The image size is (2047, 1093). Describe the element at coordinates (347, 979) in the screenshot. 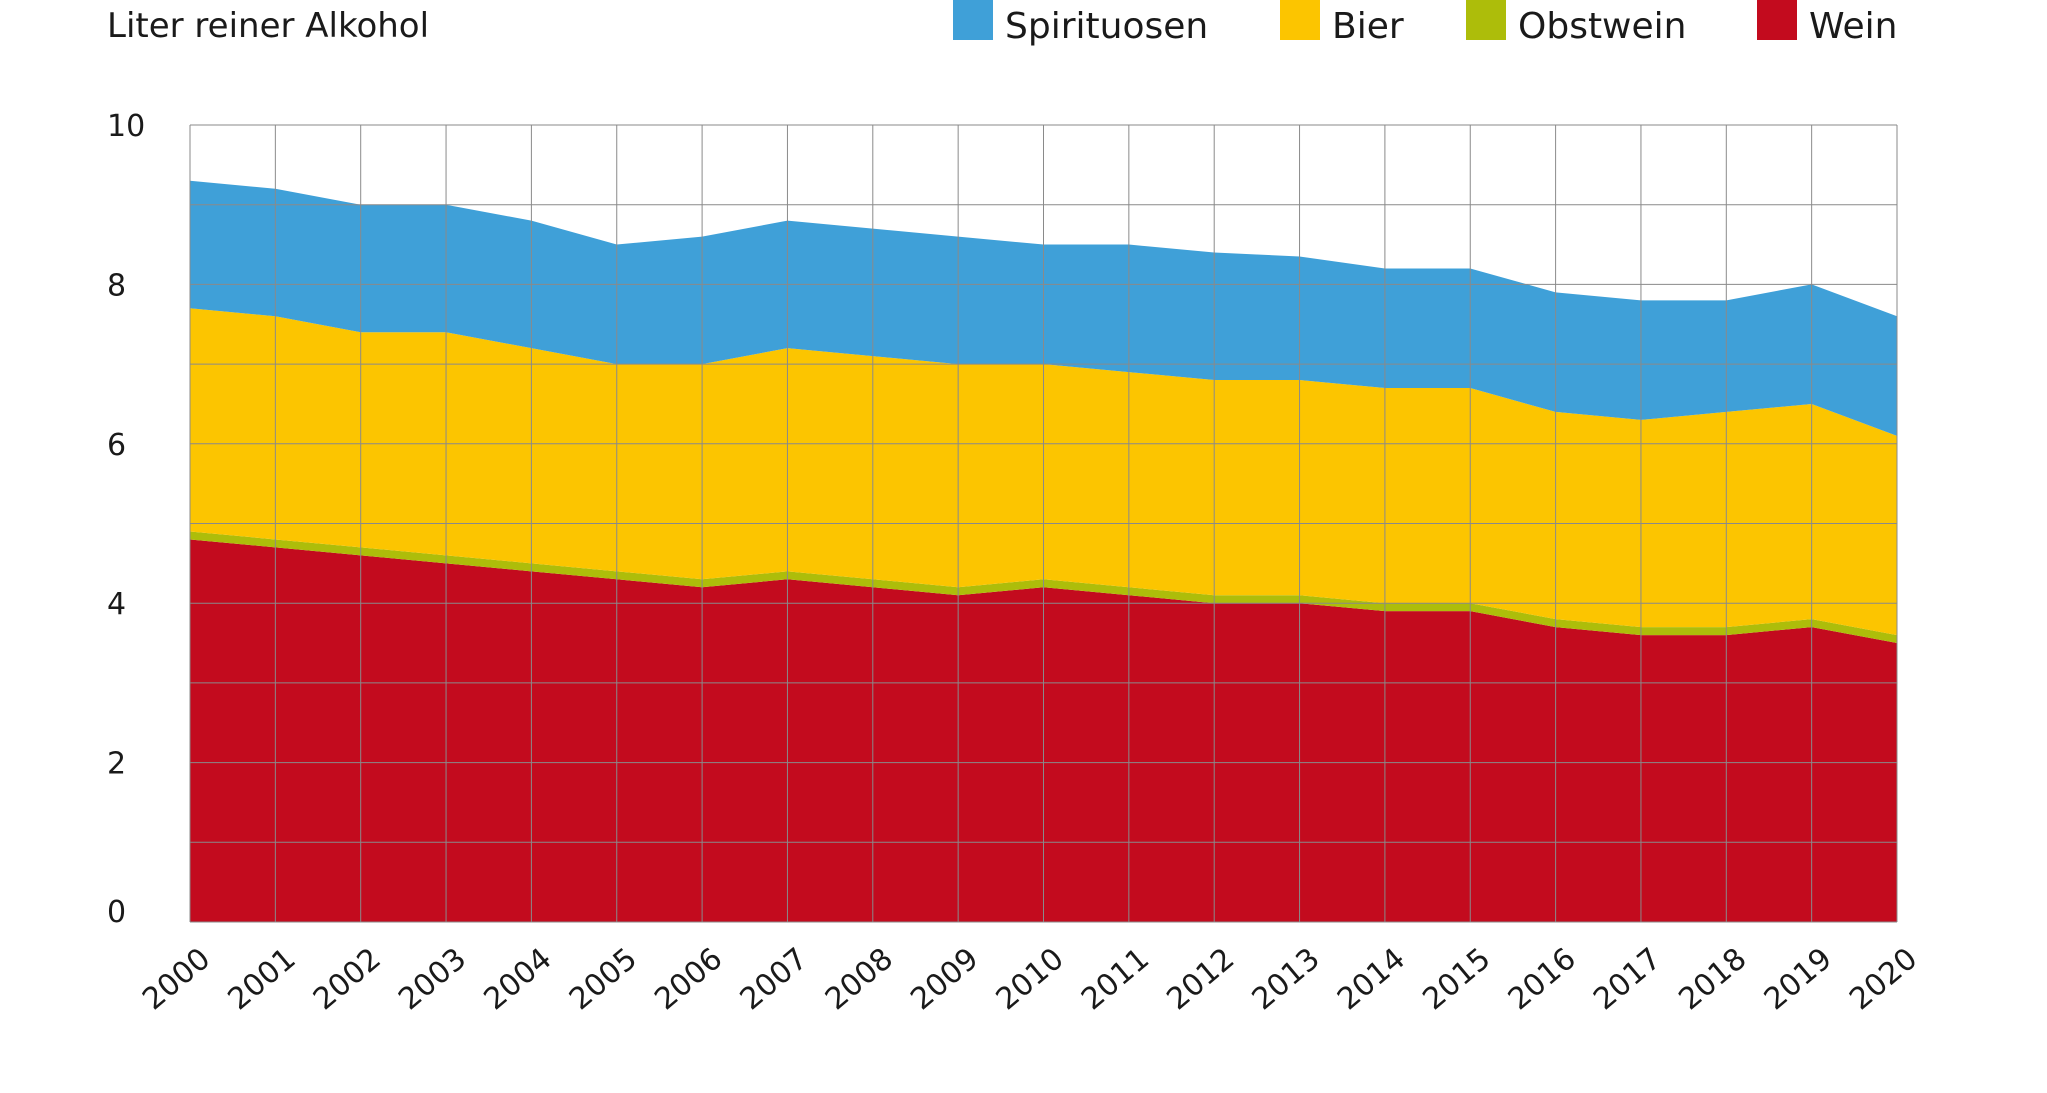

I see `x-tick-label: 2002` at that location.